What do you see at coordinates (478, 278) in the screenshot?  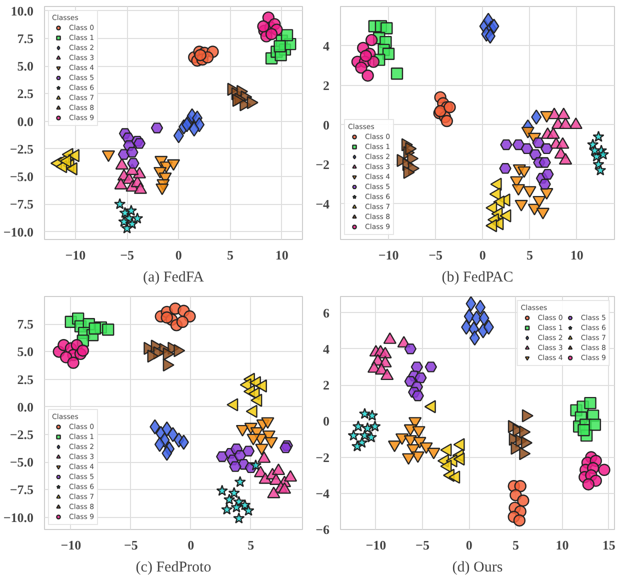 I see `text: (b) FedPAC` at bounding box center [478, 278].